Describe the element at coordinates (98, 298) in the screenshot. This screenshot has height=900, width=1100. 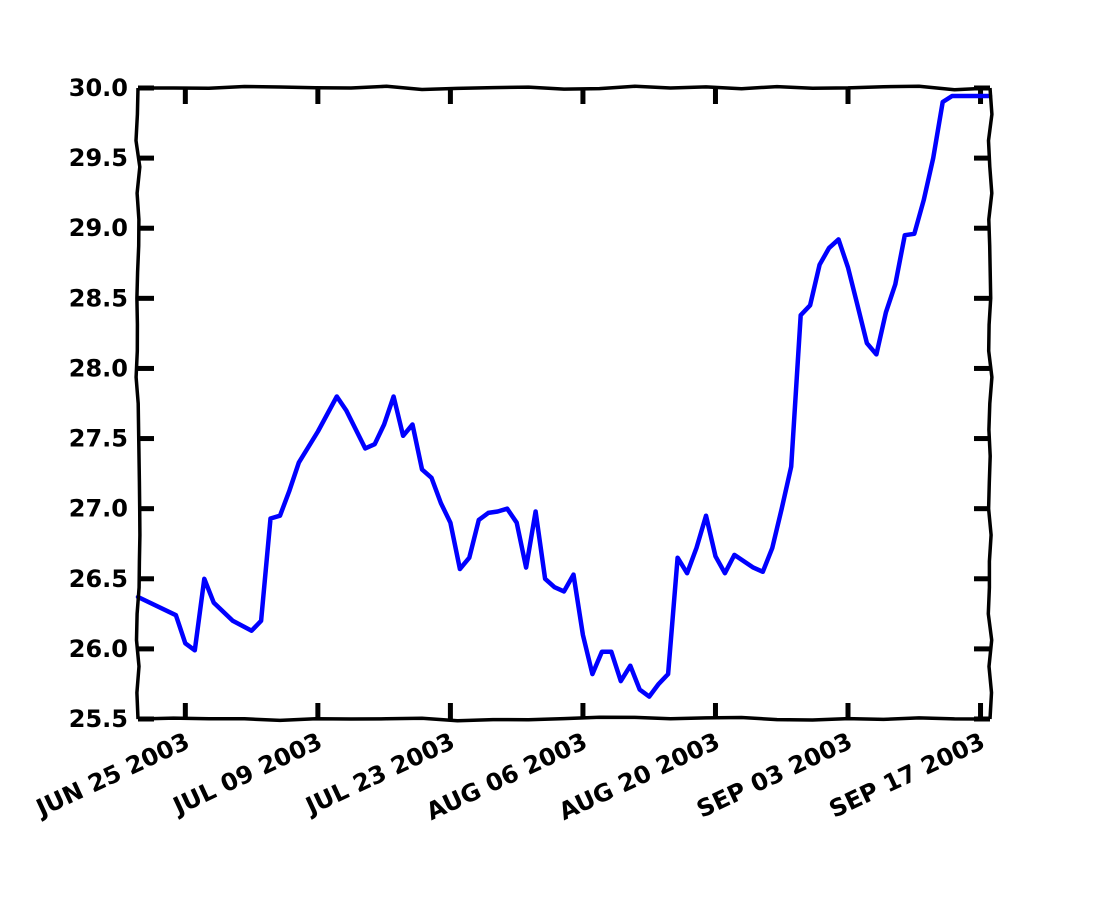
I see `y-tick-label: 28.5` at that location.